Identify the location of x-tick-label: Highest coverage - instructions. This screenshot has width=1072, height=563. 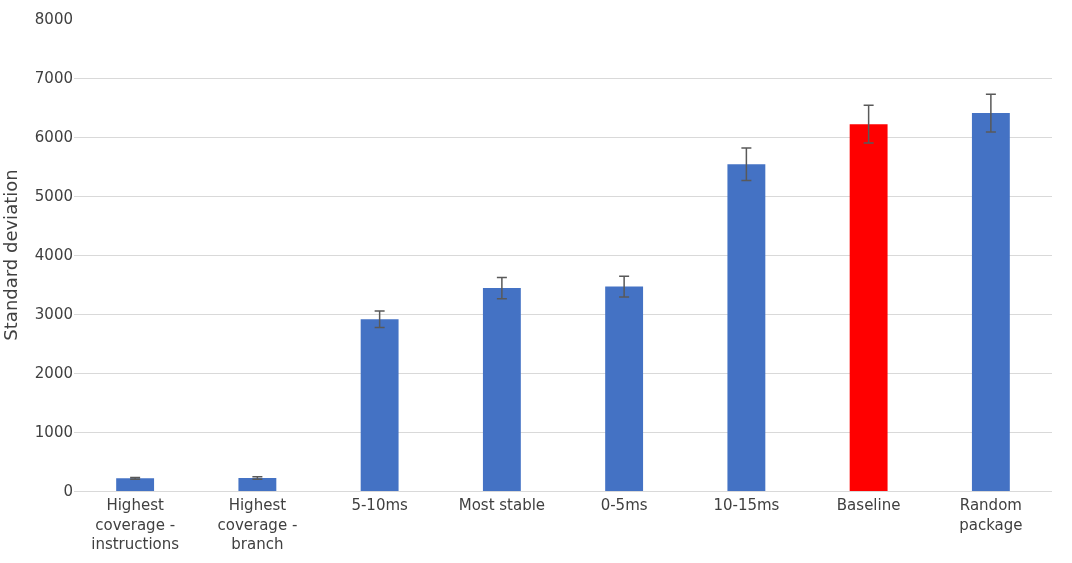
(135, 524).